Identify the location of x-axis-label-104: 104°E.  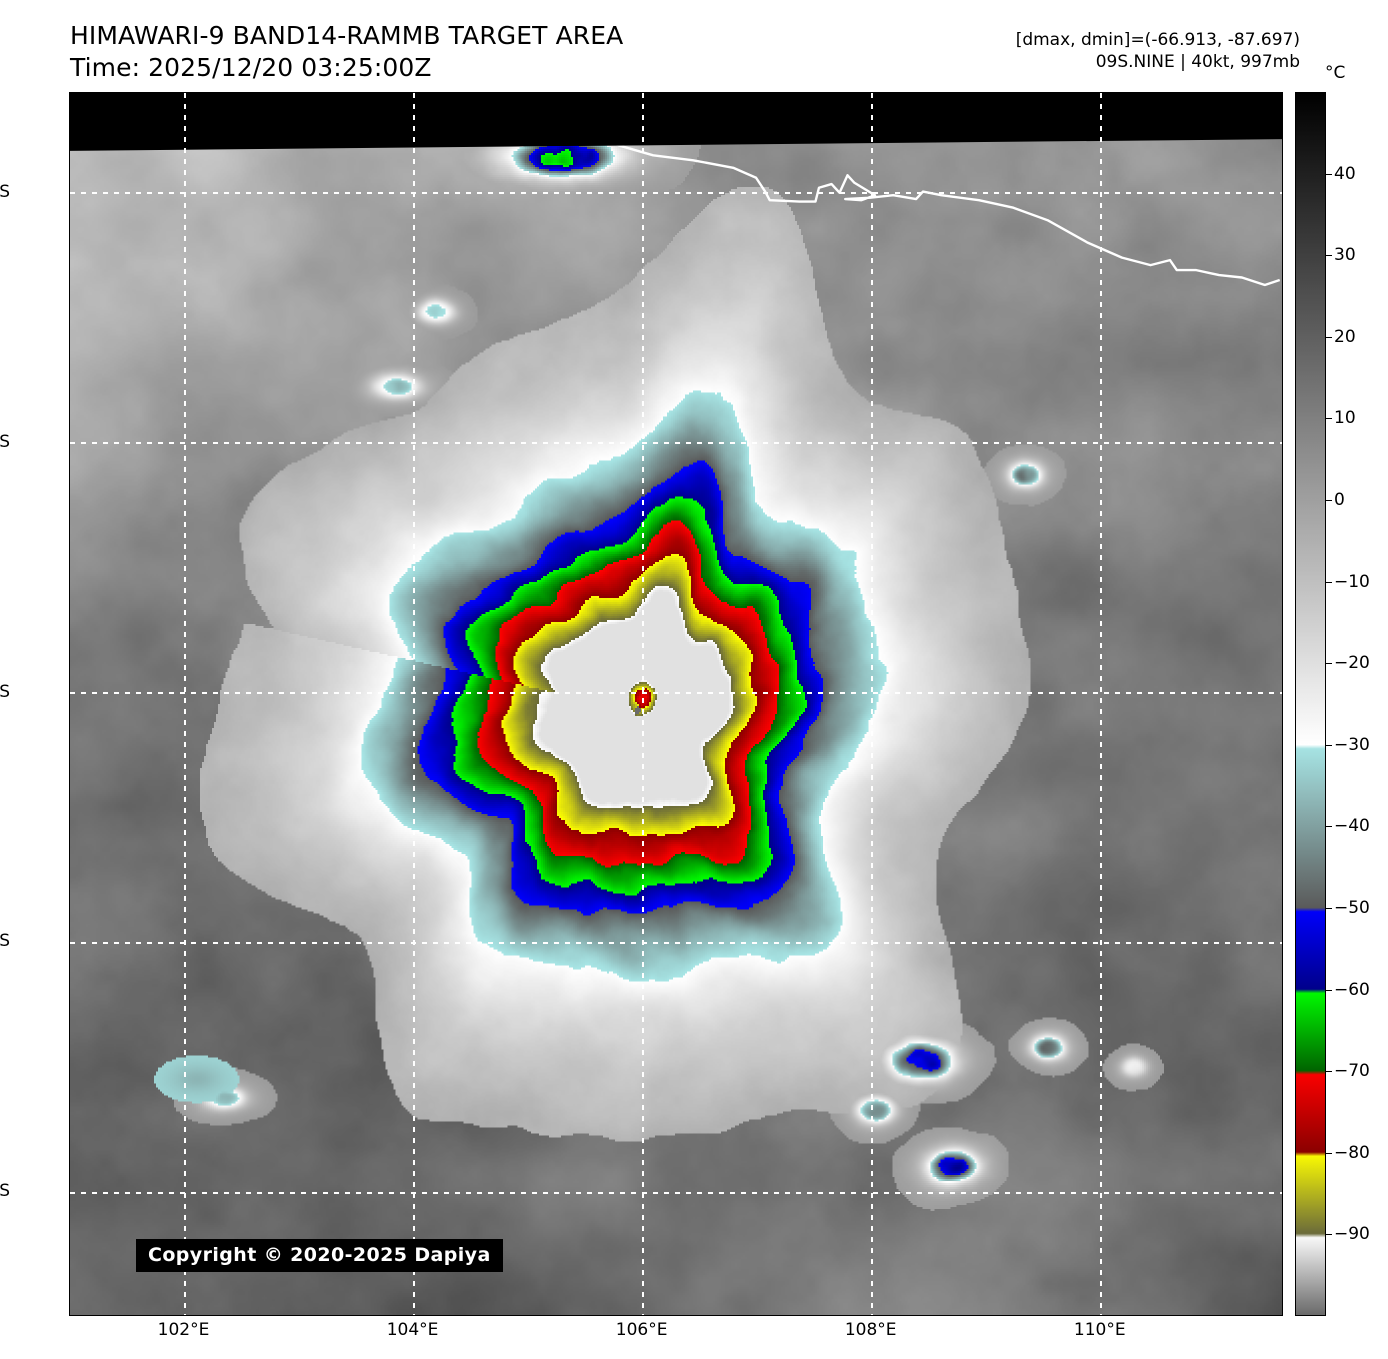
(412, 1330).